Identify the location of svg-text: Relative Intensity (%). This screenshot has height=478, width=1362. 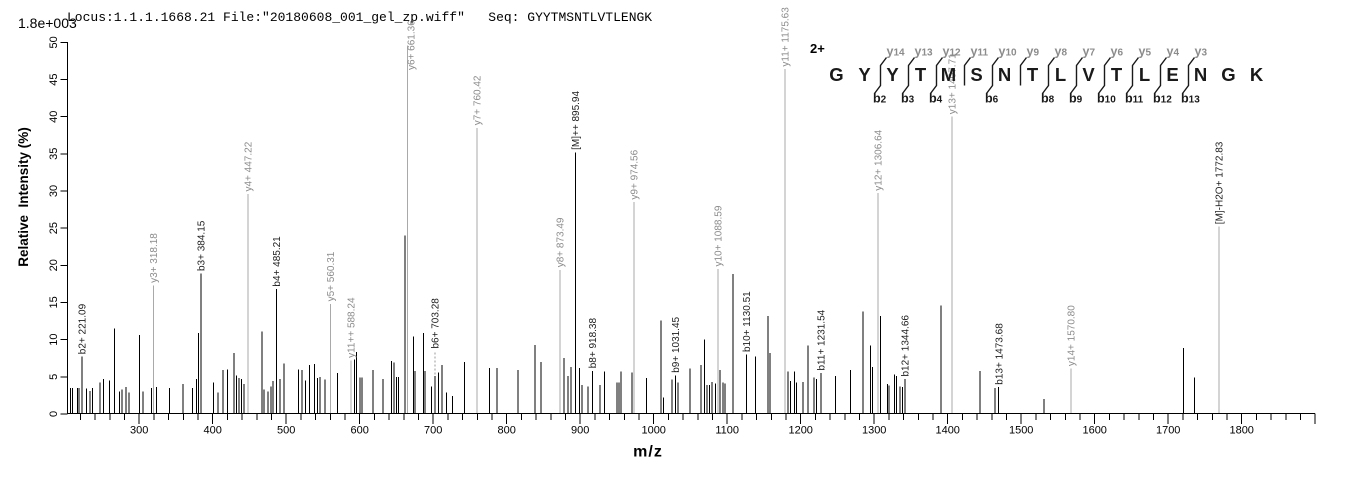
(23, 197).